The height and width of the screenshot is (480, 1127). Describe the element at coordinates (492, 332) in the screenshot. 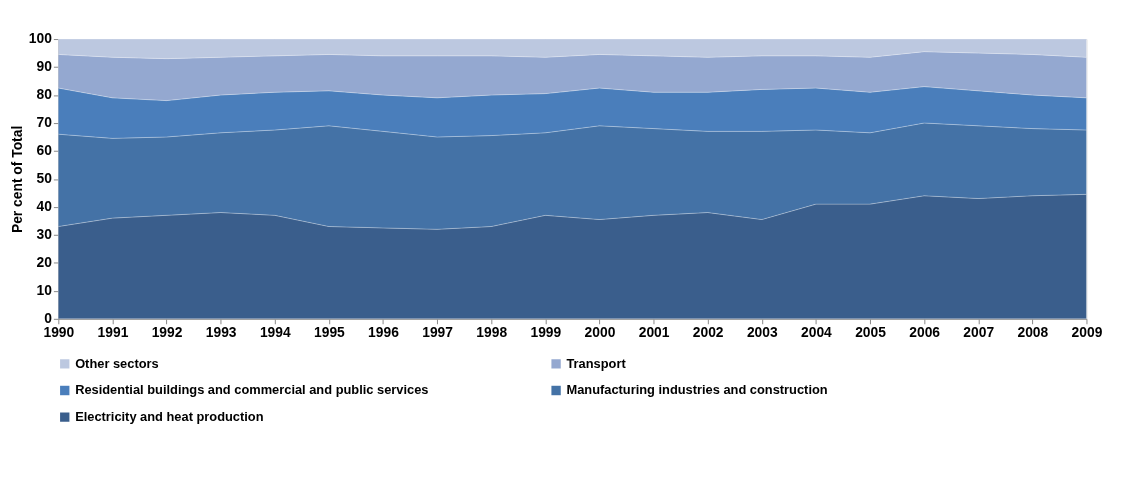

I see `x-tick-label: 1998` at that location.